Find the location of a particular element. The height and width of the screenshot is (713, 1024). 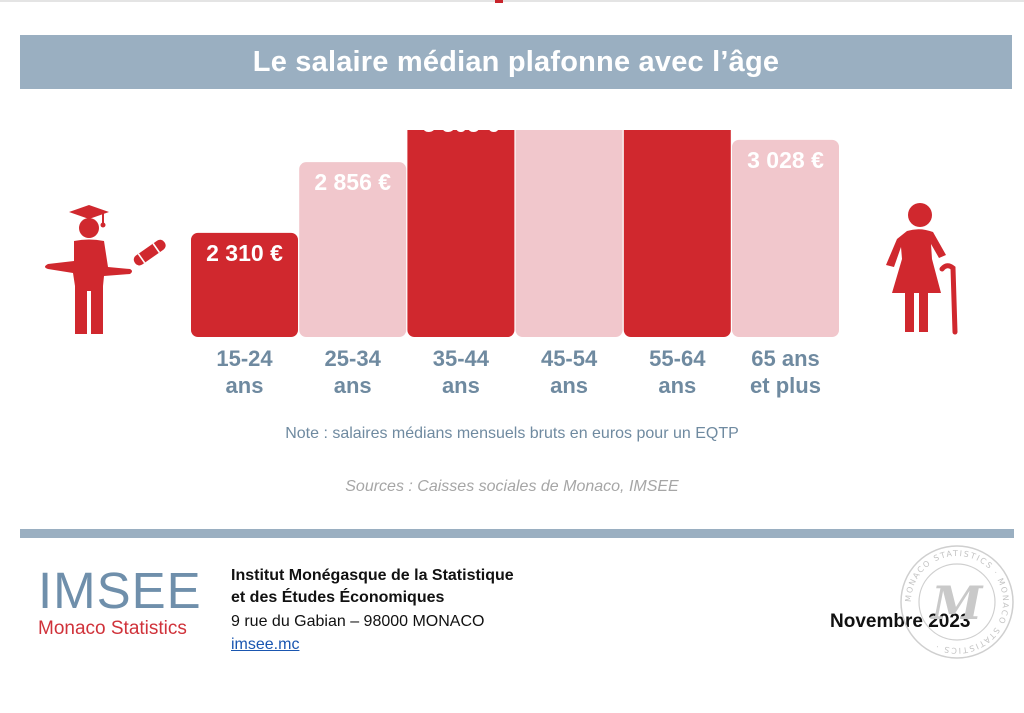

data-label-3: 3 305 € is located at coordinates (461, 133).